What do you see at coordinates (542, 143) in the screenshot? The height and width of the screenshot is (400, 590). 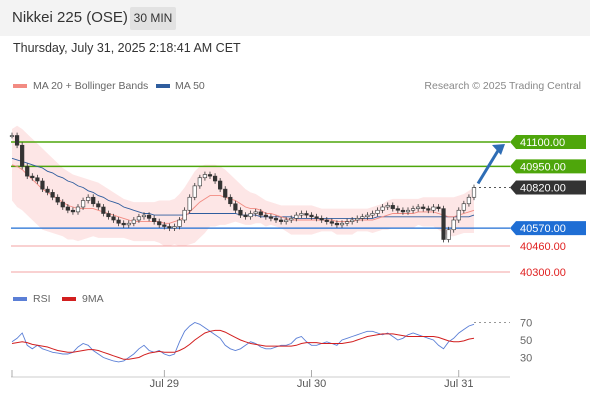 I see `price-label-41100: 41100.00` at bounding box center [542, 143].